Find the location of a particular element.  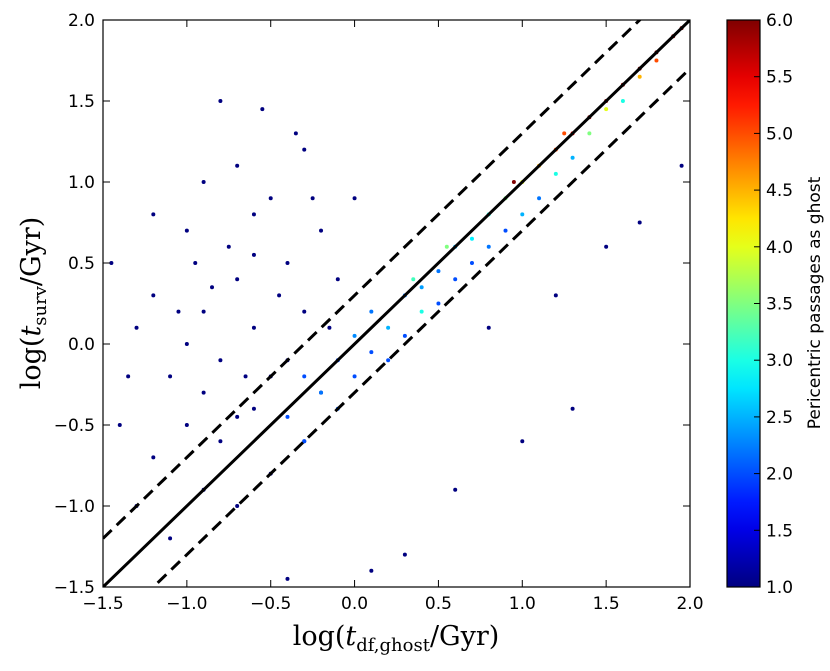

y-tick-label: −0.5 is located at coordinates (74, 426).